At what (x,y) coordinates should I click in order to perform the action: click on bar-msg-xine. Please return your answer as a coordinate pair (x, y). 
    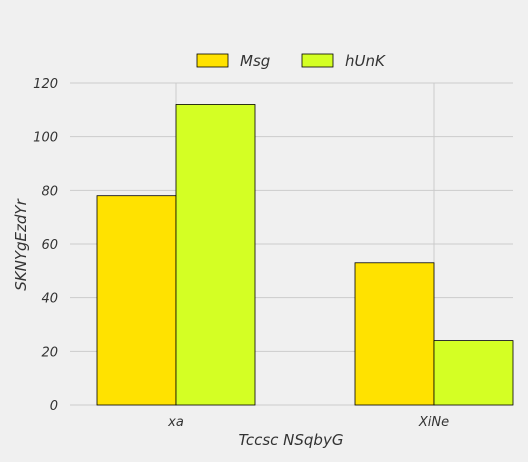
    Looking at the image, I should click on (394, 334).